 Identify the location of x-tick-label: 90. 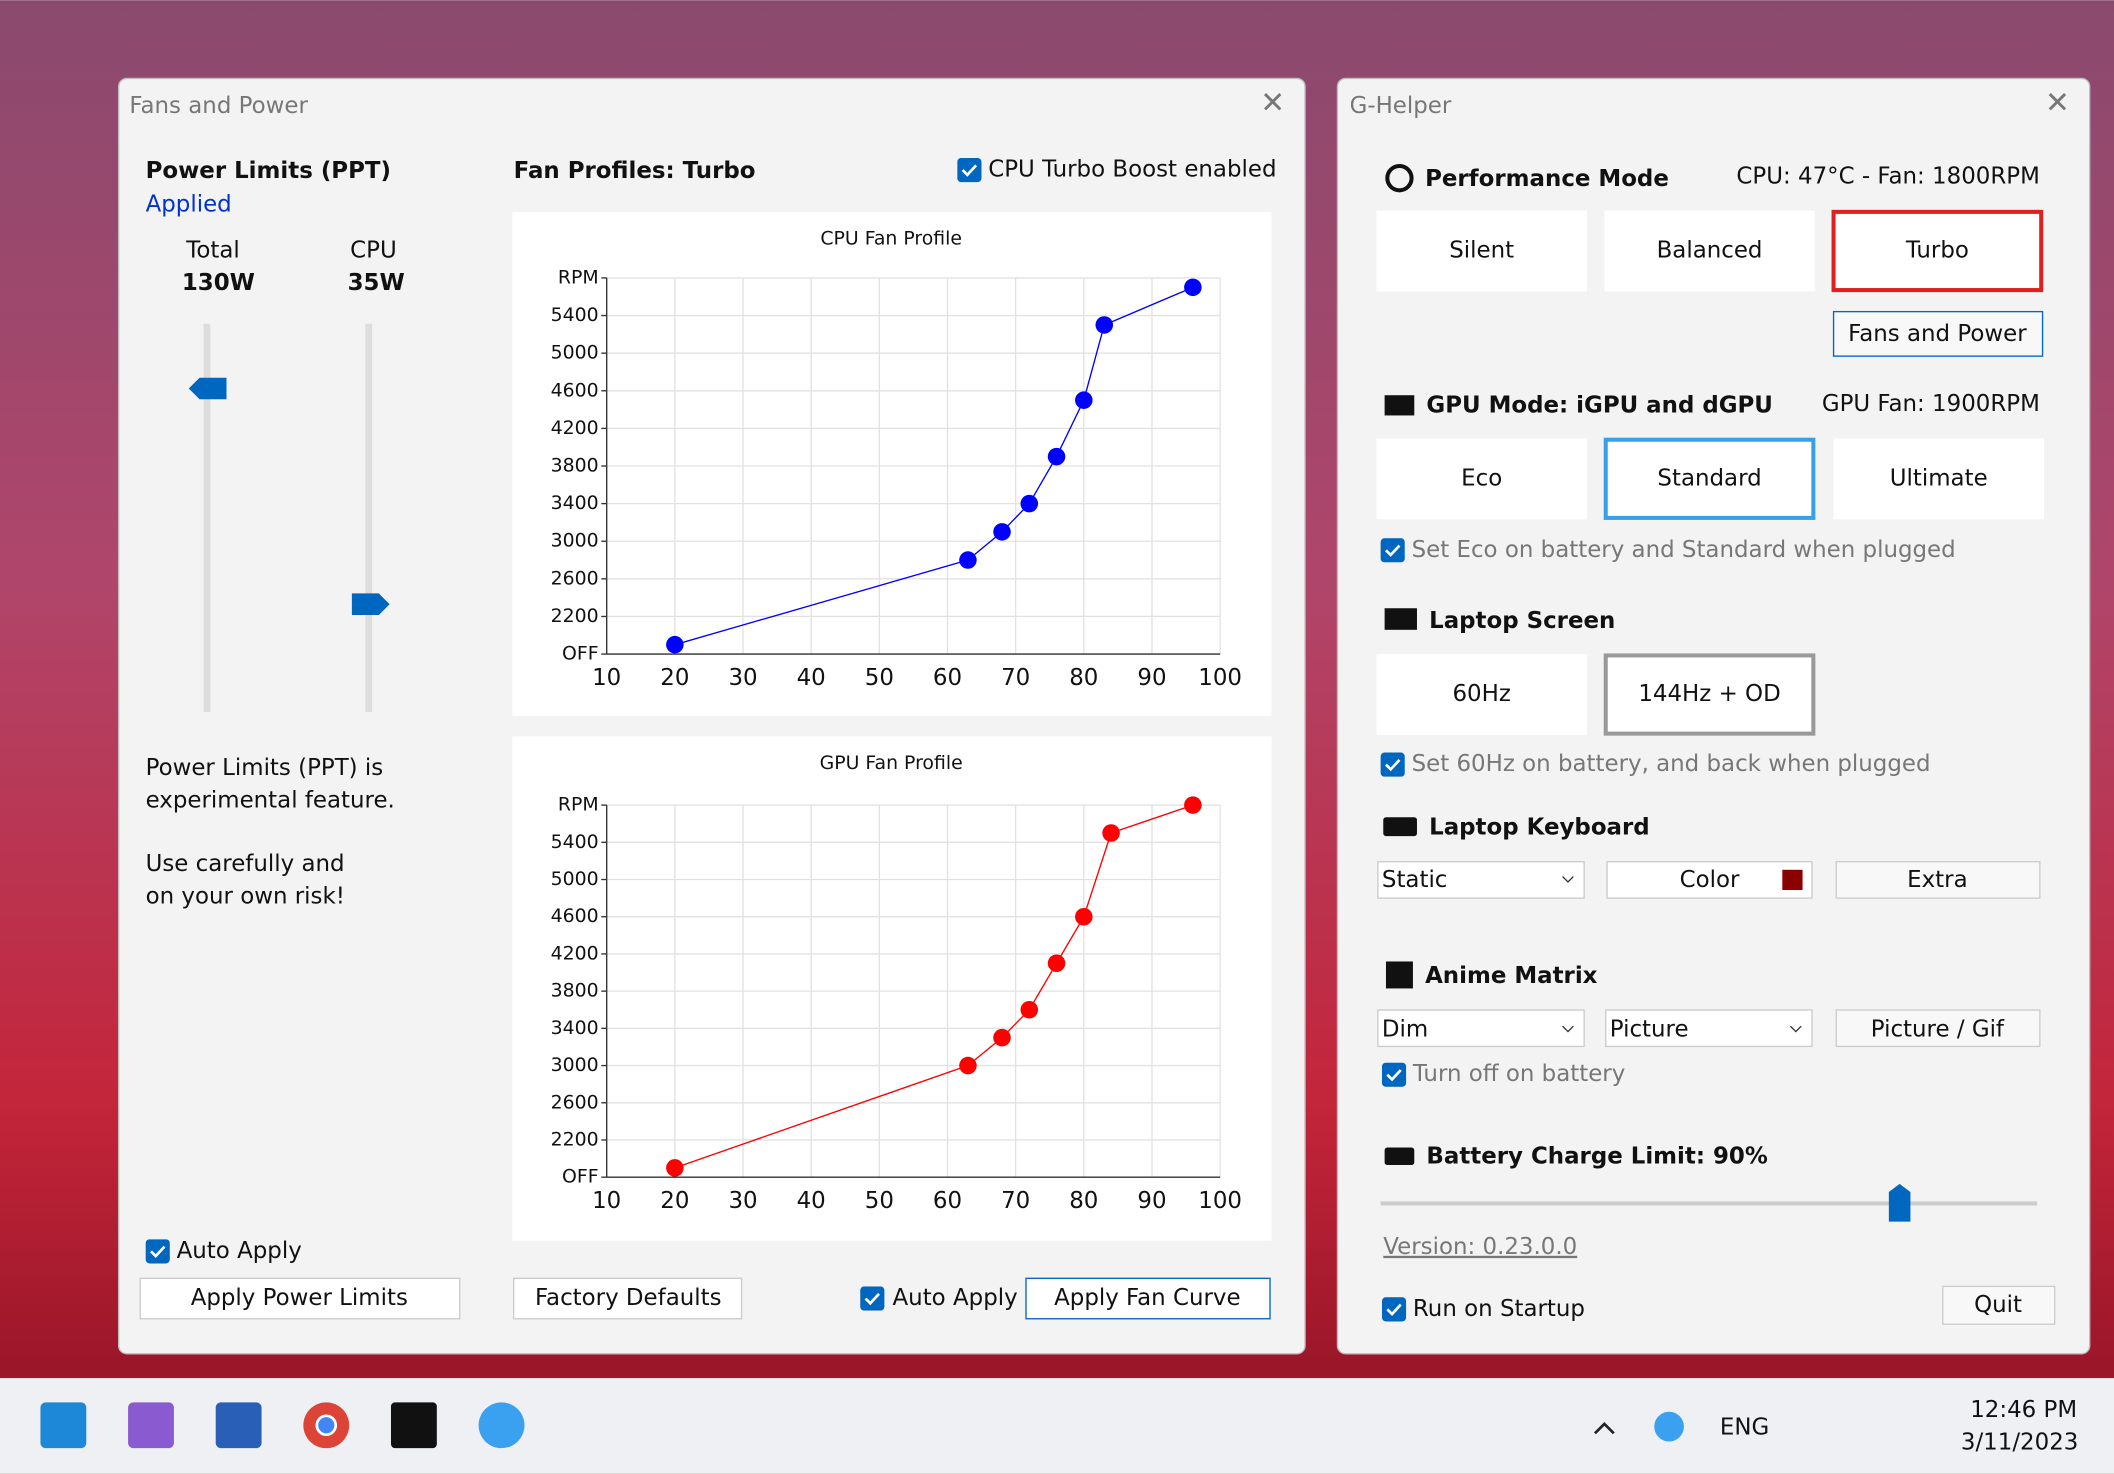
(1151, 678).